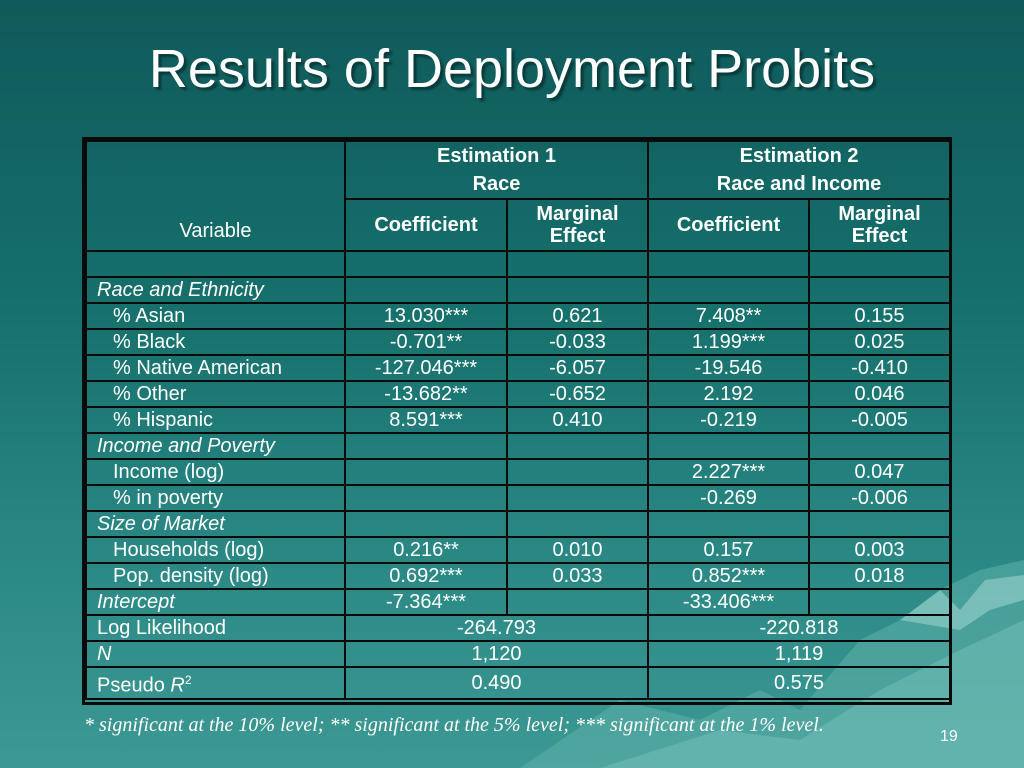 This screenshot has height=768, width=1024. I want to click on table-row: Log Likelihood -264.793 -220.818, so click(518, 628).